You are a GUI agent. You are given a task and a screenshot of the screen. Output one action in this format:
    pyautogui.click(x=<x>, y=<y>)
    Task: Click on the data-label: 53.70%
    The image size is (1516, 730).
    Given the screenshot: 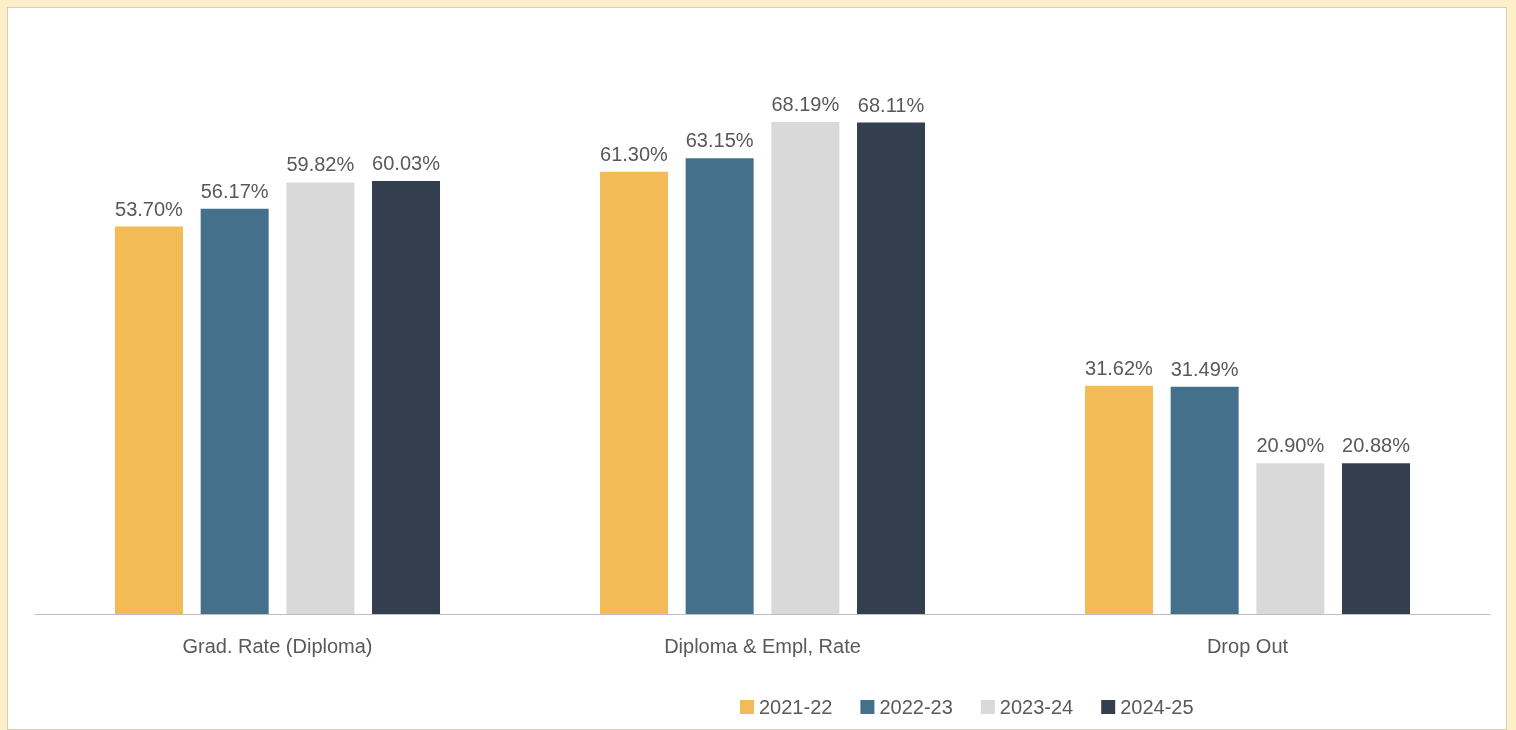 What is the action you would take?
    pyautogui.click(x=149, y=208)
    